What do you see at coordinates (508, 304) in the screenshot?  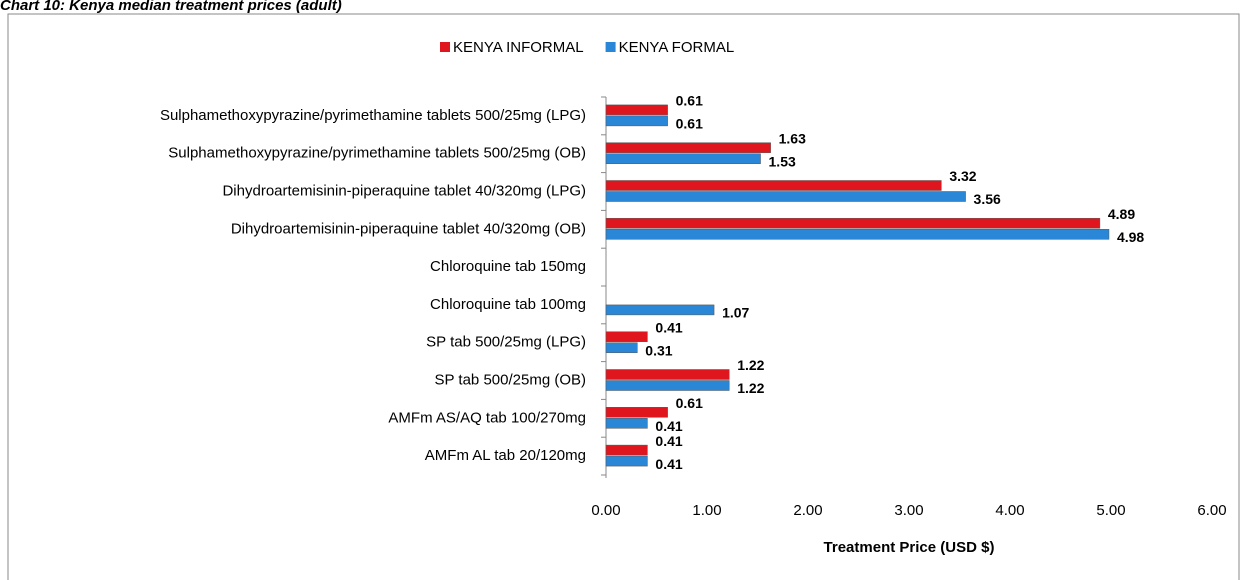 I see `y-tick-label: Chloroquine tab 100mg` at bounding box center [508, 304].